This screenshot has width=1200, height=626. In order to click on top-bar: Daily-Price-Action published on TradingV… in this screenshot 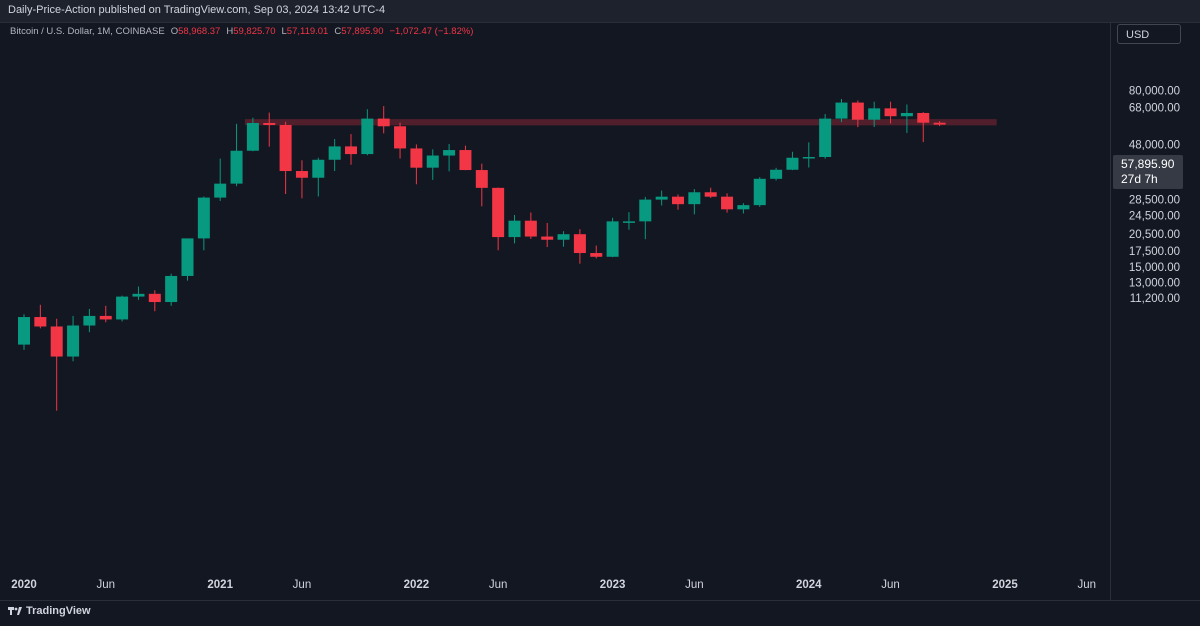, I will do `click(600, 11)`.